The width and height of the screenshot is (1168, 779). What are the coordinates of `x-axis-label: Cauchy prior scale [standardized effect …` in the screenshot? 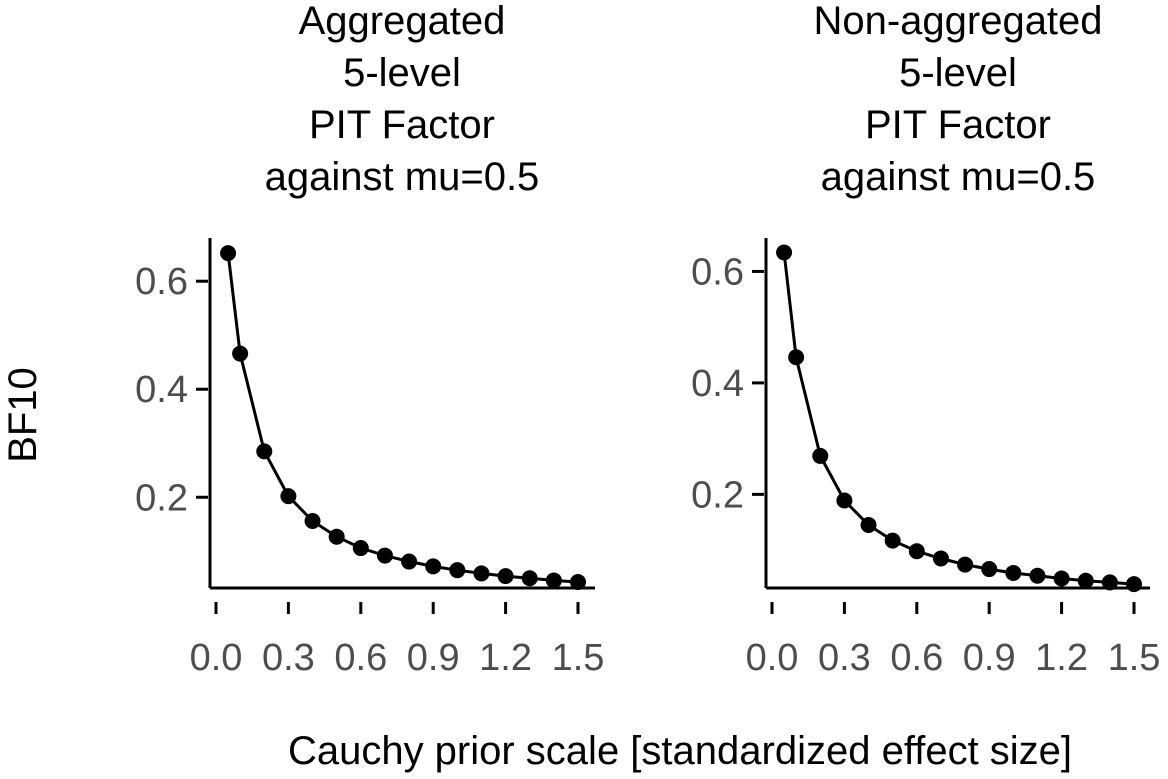 It's located at (680, 751).